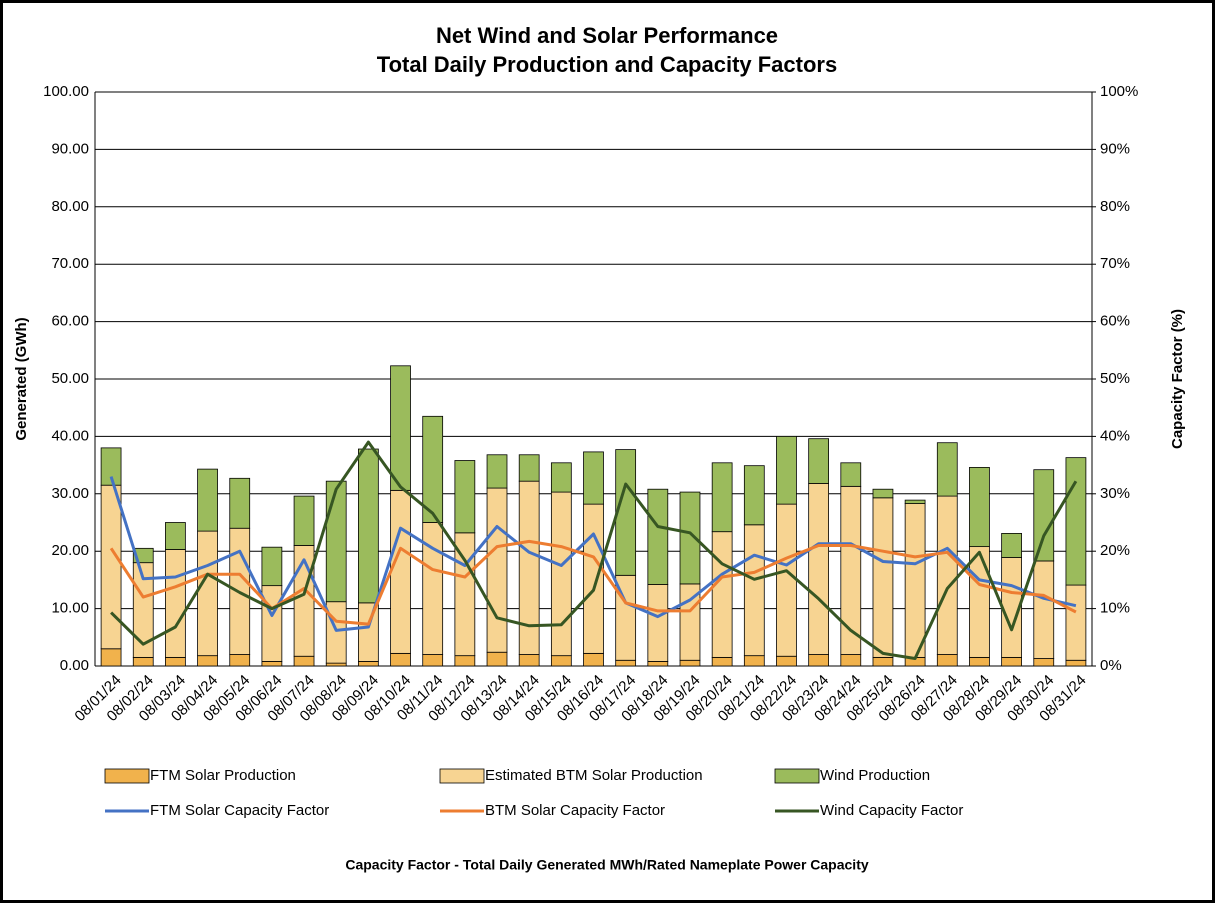 The height and width of the screenshot is (903, 1215). Describe the element at coordinates (66, 91) in the screenshot. I see `y-tick-label: 100.00` at that location.